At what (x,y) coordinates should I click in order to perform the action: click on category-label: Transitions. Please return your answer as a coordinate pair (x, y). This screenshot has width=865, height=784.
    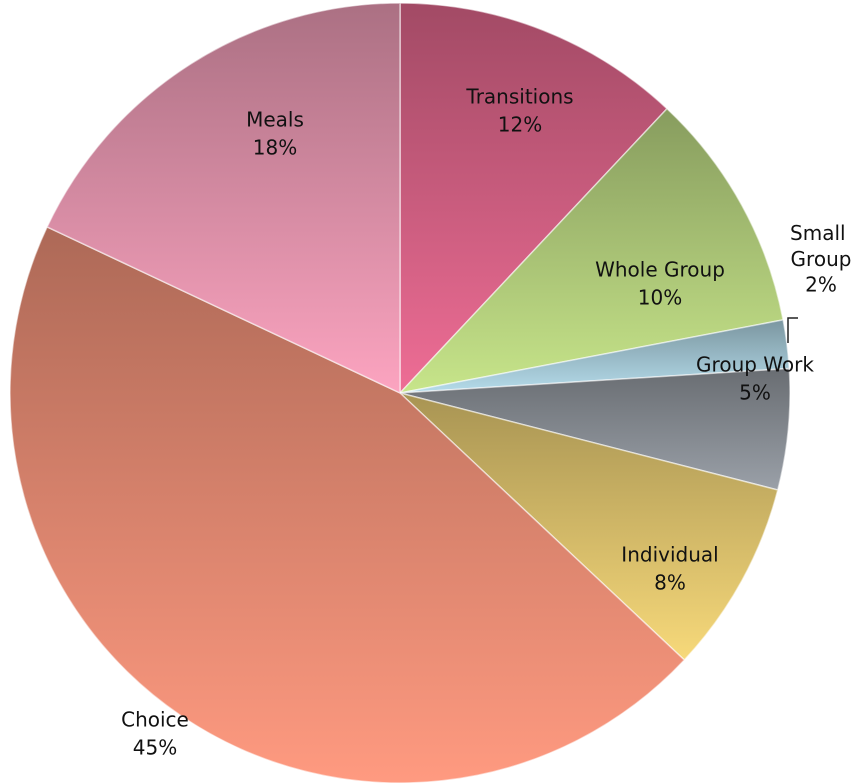
    Looking at the image, I should click on (519, 97).